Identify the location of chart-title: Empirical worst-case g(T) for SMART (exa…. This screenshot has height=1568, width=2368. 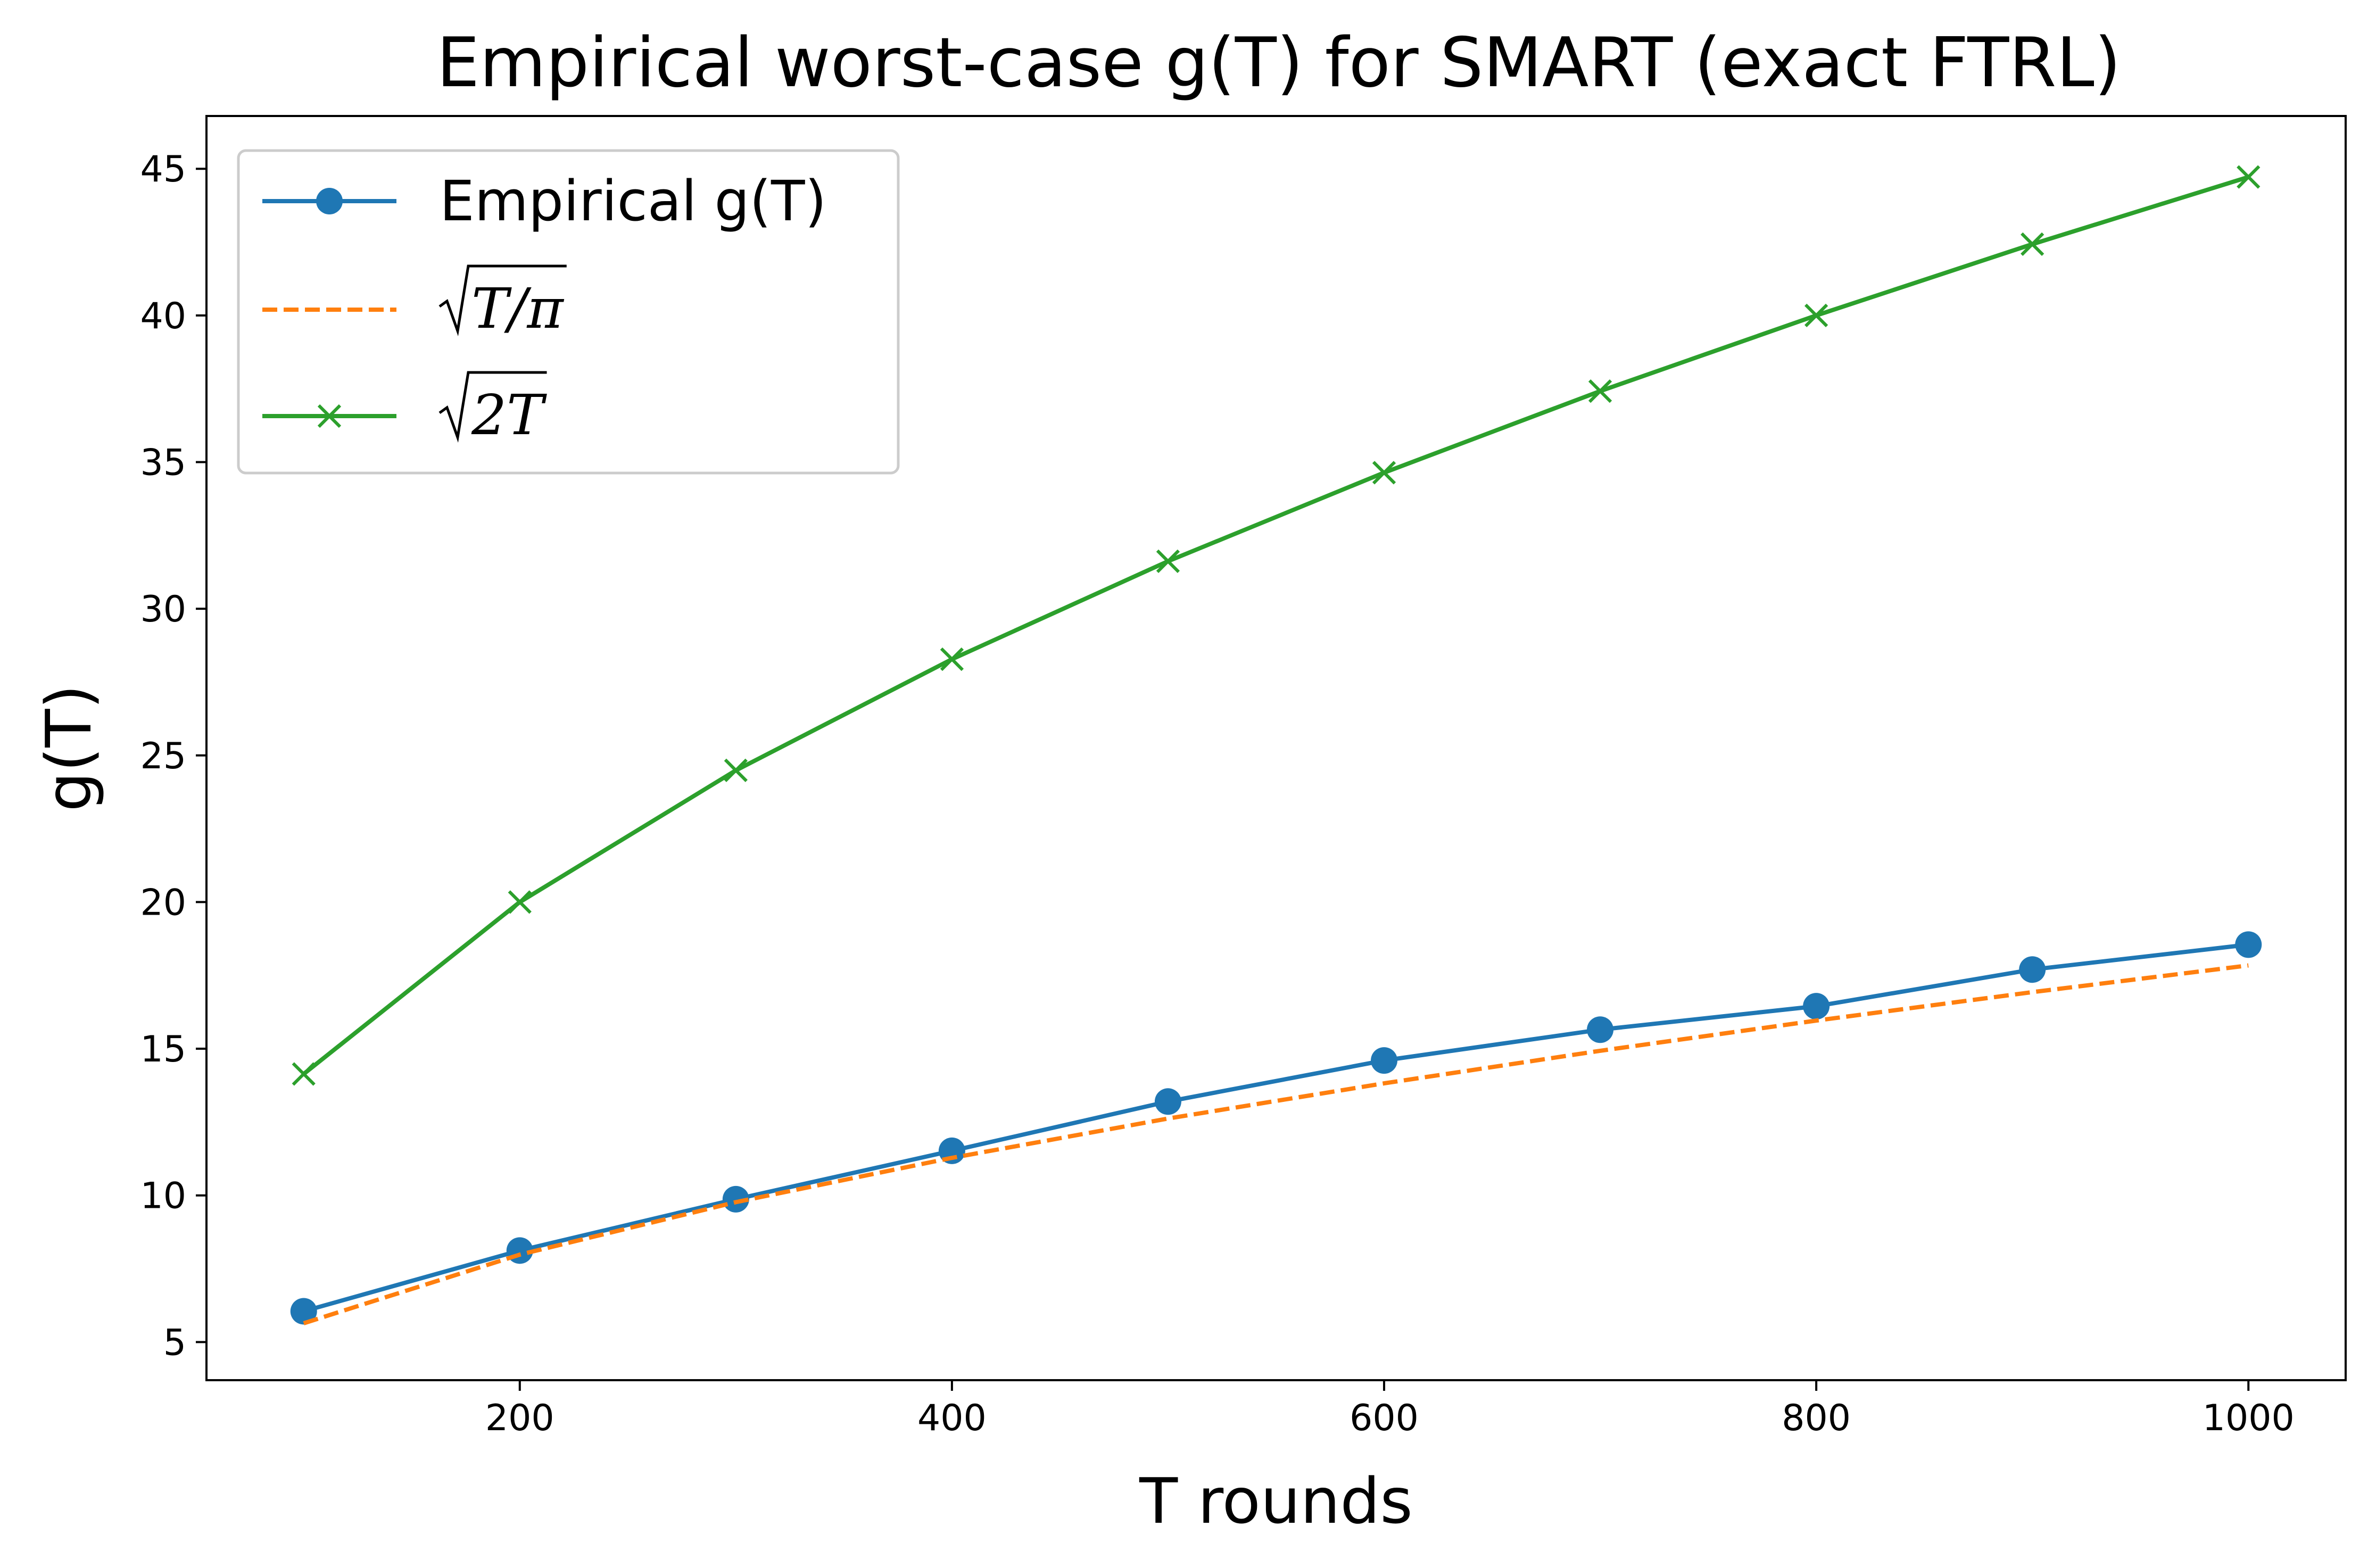
(1278, 63).